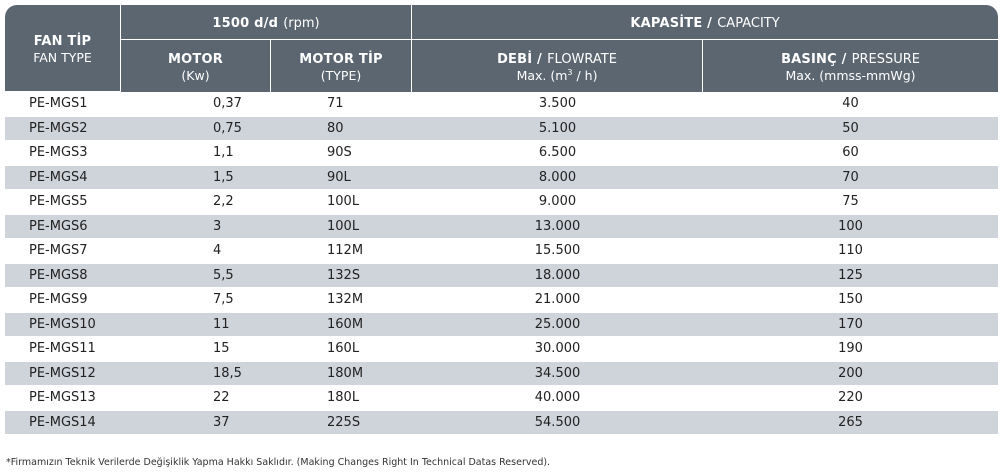  I want to click on motor-kw-cell: 0,37, so click(196, 104).